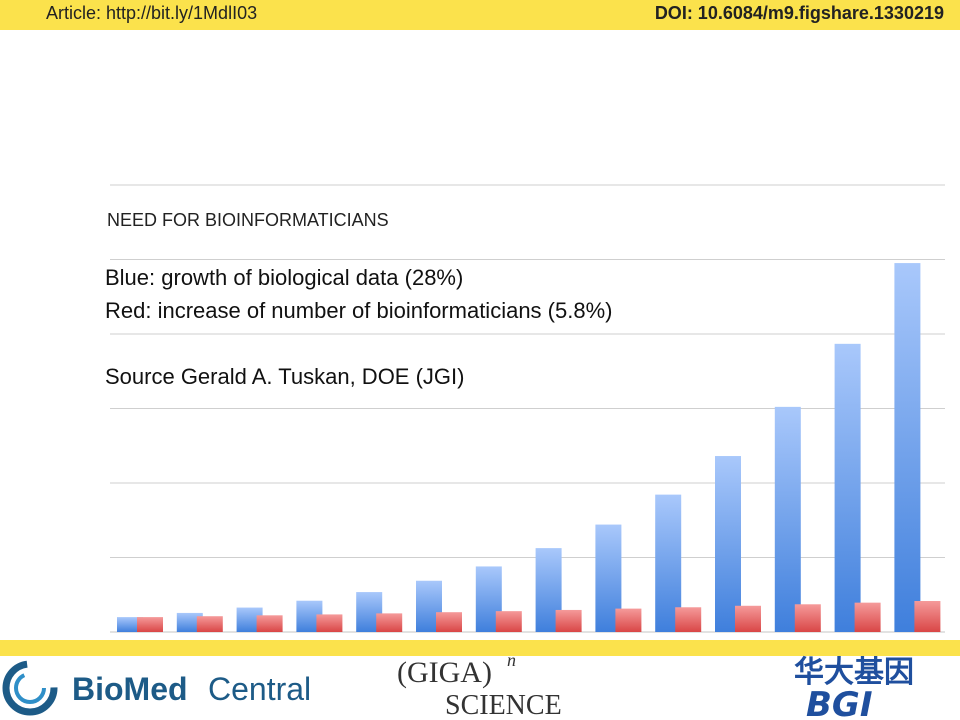  Describe the element at coordinates (259, 689) in the screenshot. I see `central-text: Central` at that location.